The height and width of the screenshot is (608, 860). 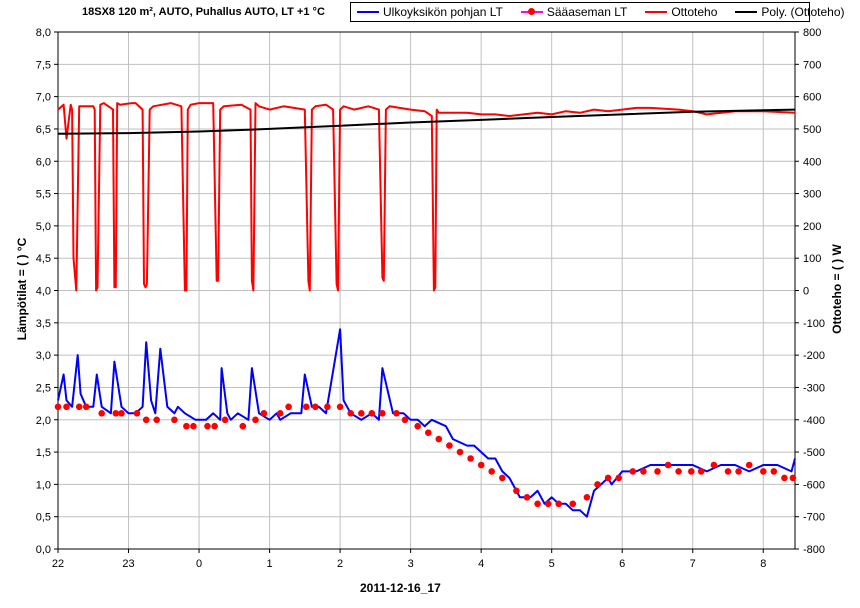 What do you see at coordinates (814, 356) in the screenshot?
I see `y-tick-label-right: -200` at bounding box center [814, 356].